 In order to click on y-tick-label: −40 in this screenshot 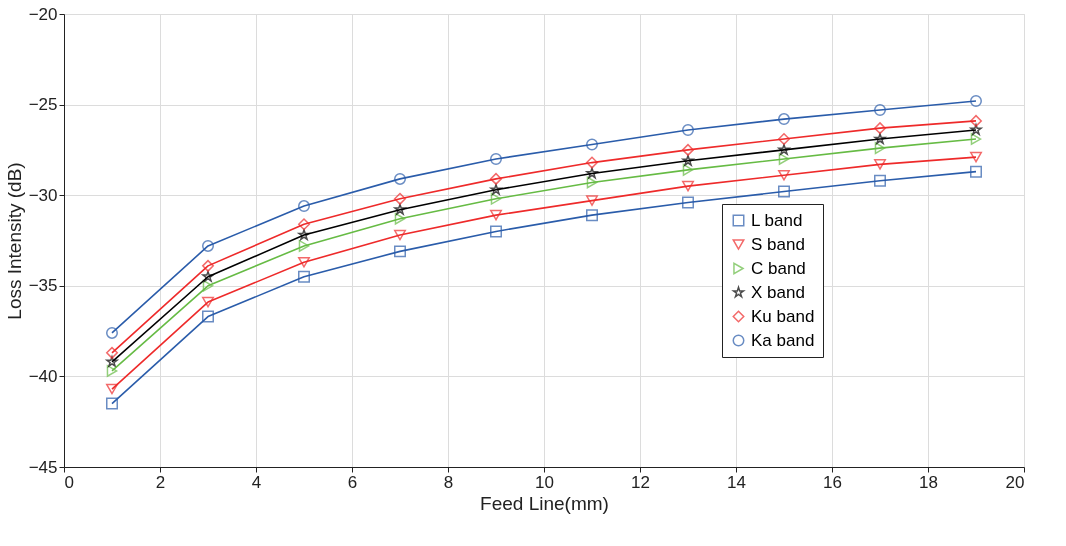, I will do `click(43, 376)`.